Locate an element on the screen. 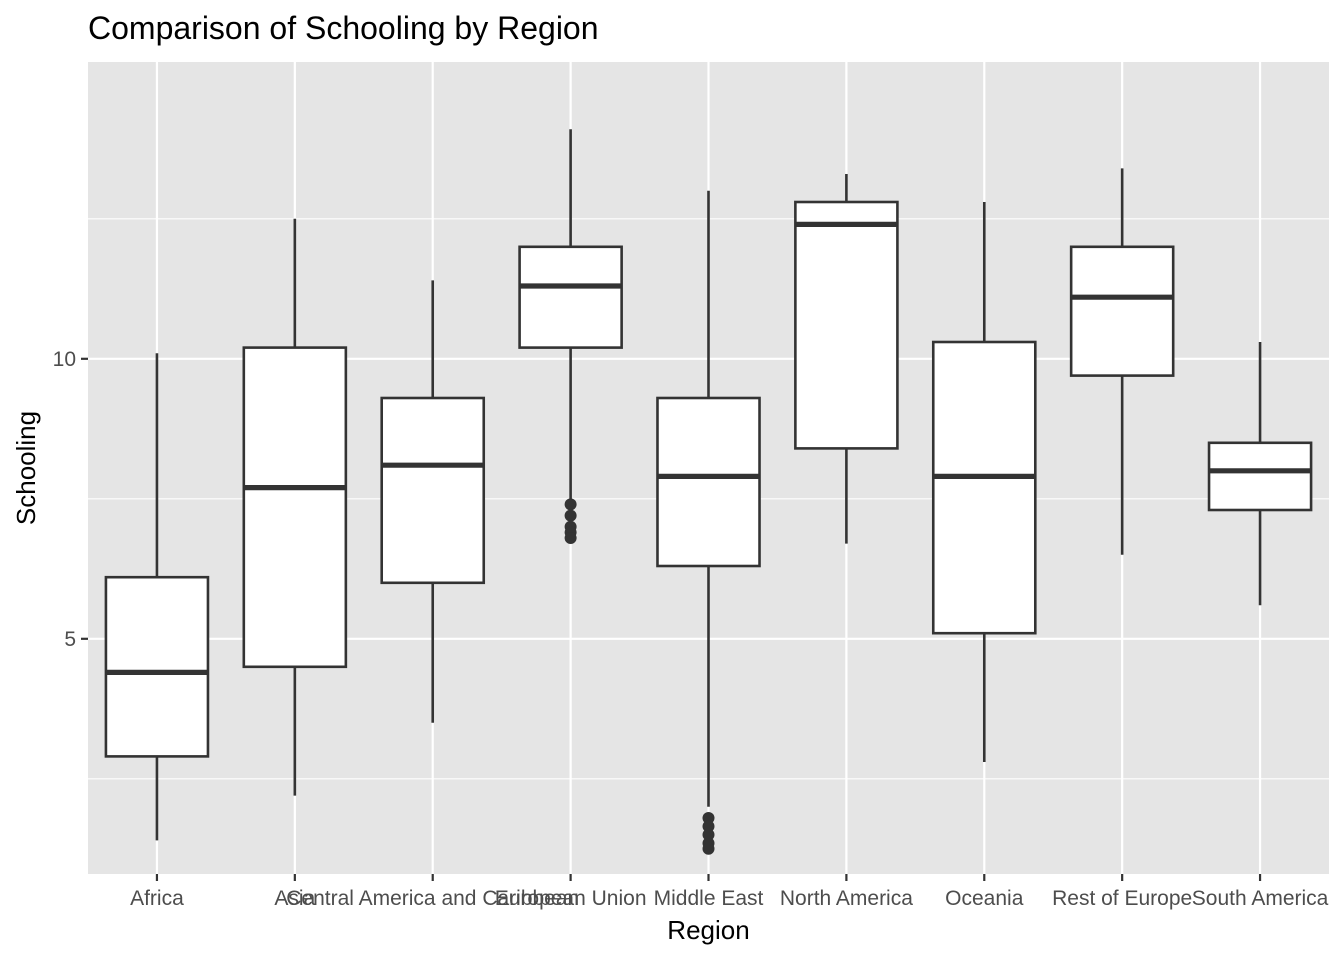 The height and width of the screenshot is (960, 1344). chart-title: Comparison of Schooling by Region is located at coordinates (343, 28).